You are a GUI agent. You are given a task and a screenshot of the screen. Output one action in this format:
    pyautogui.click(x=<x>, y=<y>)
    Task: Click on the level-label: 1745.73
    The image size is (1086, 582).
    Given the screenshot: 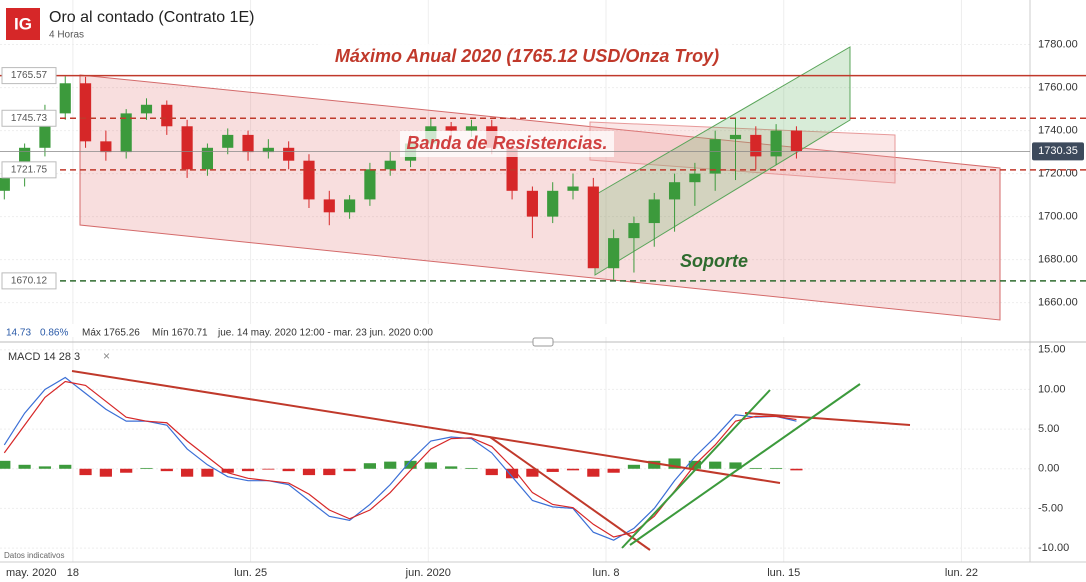 What is the action you would take?
    pyautogui.click(x=29, y=118)
    